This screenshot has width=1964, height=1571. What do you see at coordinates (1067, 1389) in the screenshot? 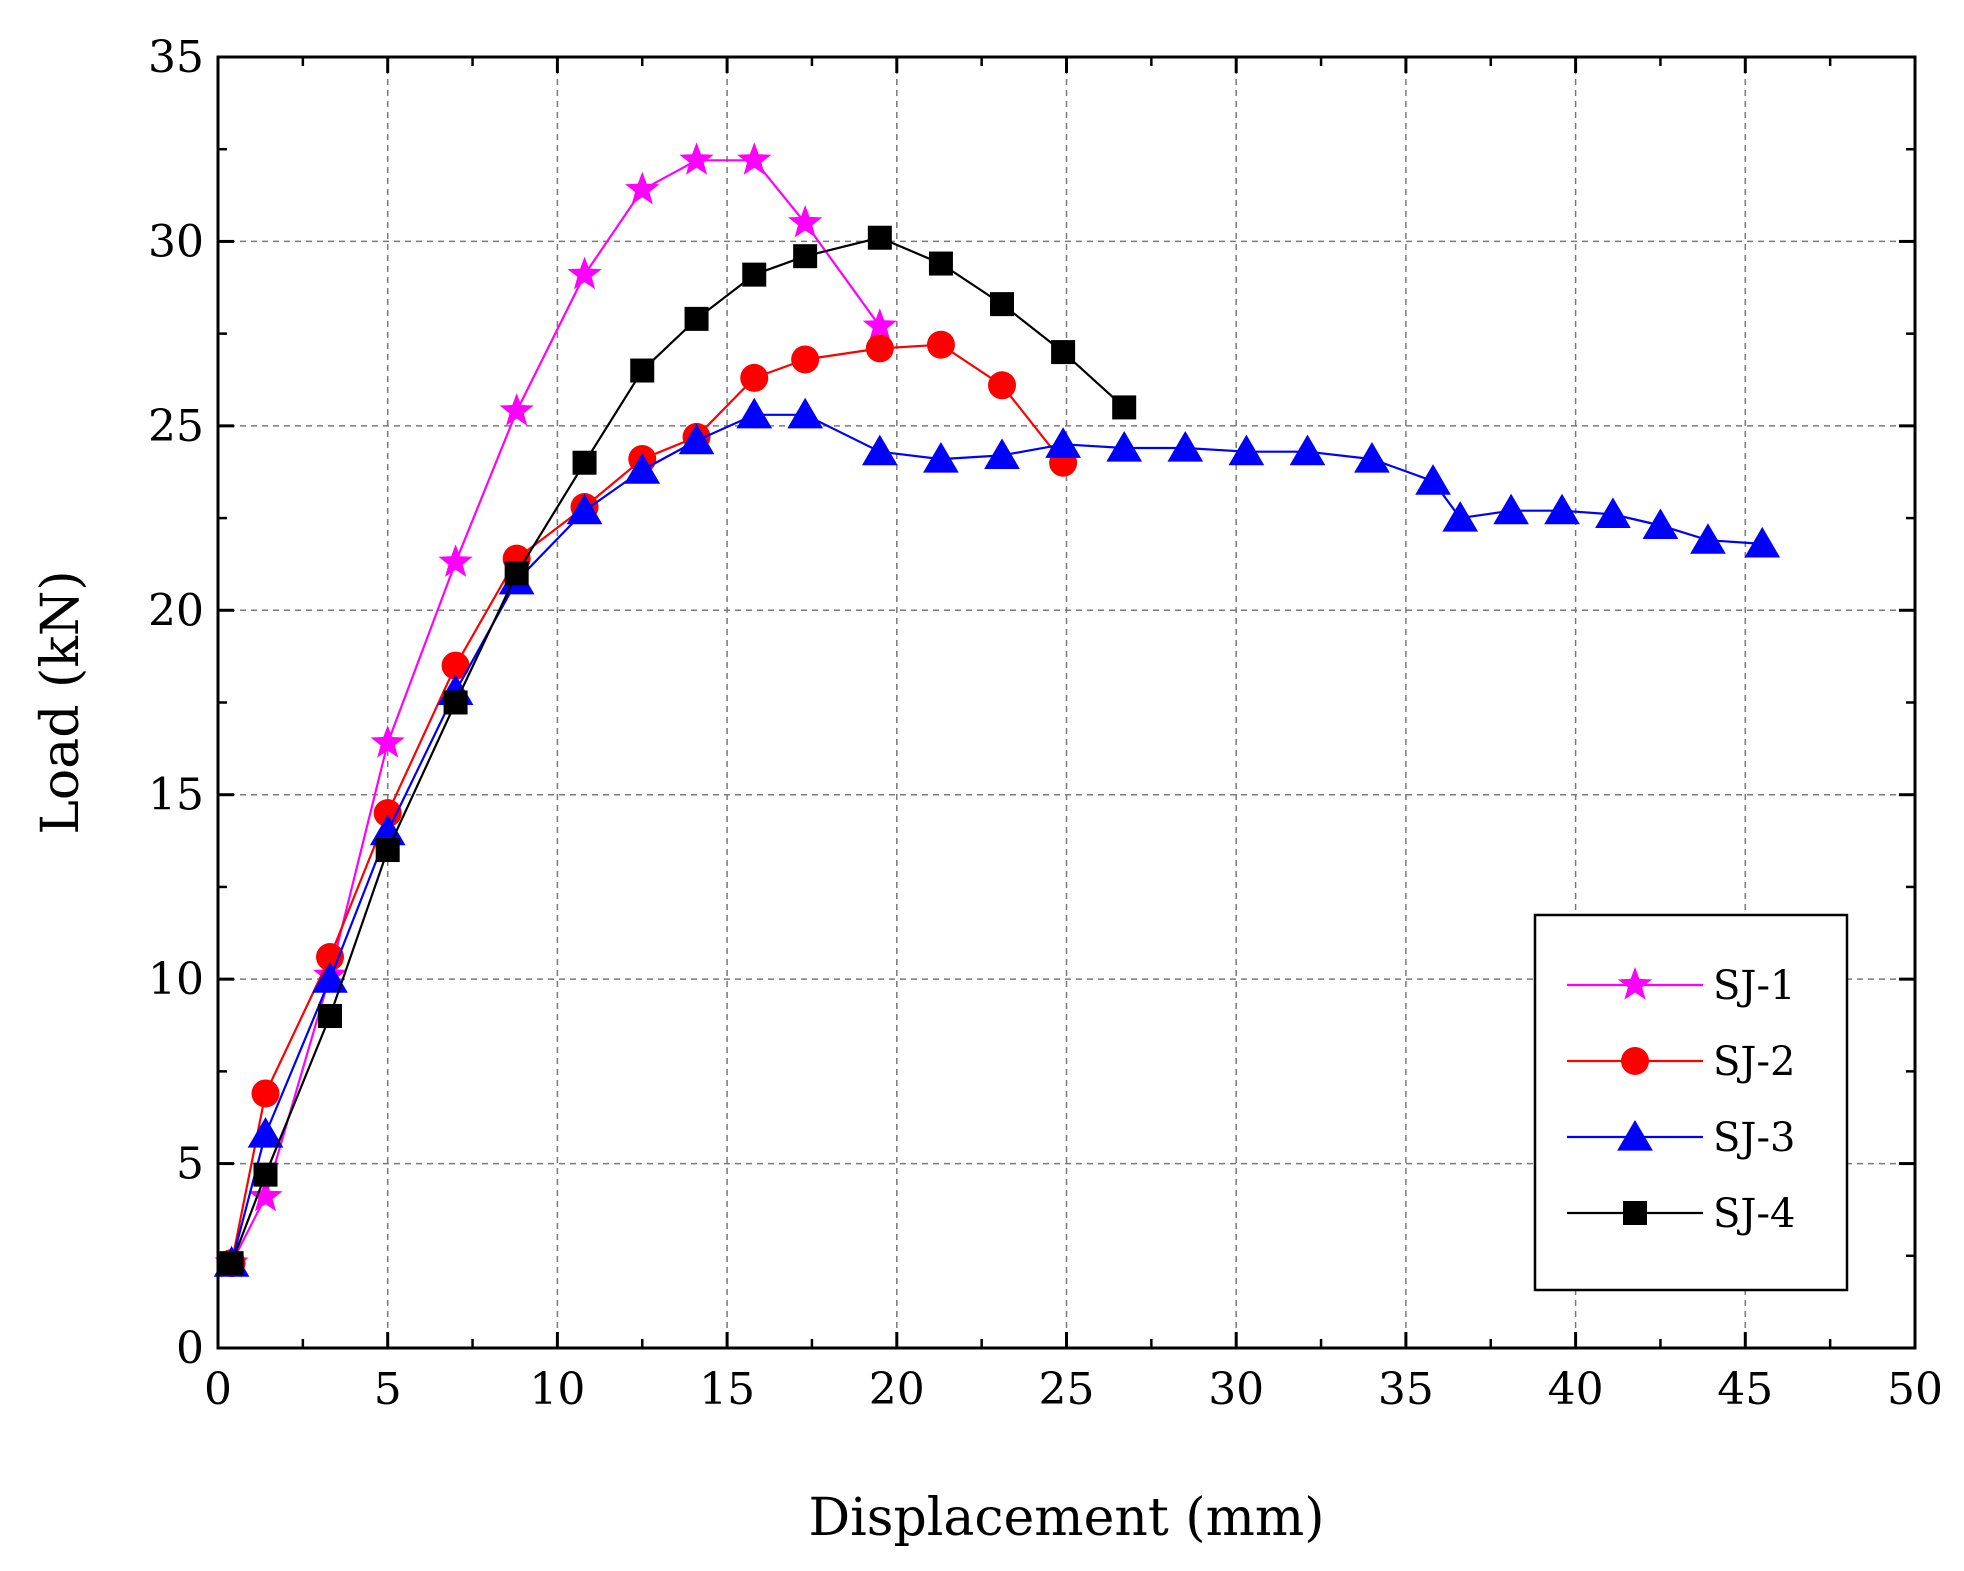
I see `x-tick-label: 25` at bounding box center [1067, 1389].